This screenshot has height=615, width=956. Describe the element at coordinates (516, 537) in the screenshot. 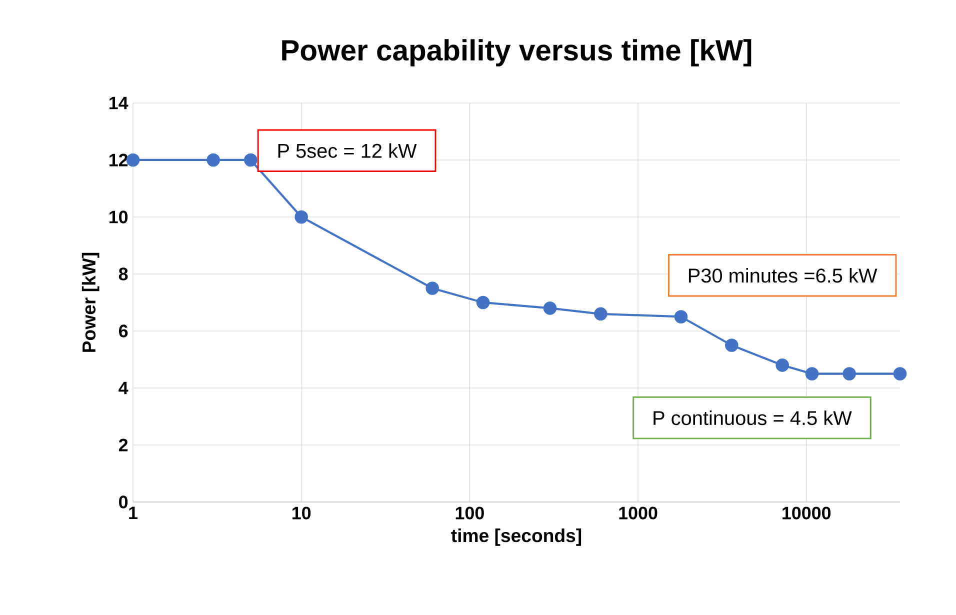

I see `x-axis-title: time [seconds]` at that location.